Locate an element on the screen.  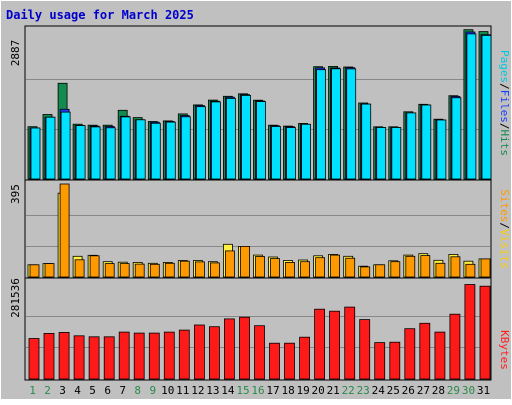
legend-part: Sites is located at coordinates (504, 205).